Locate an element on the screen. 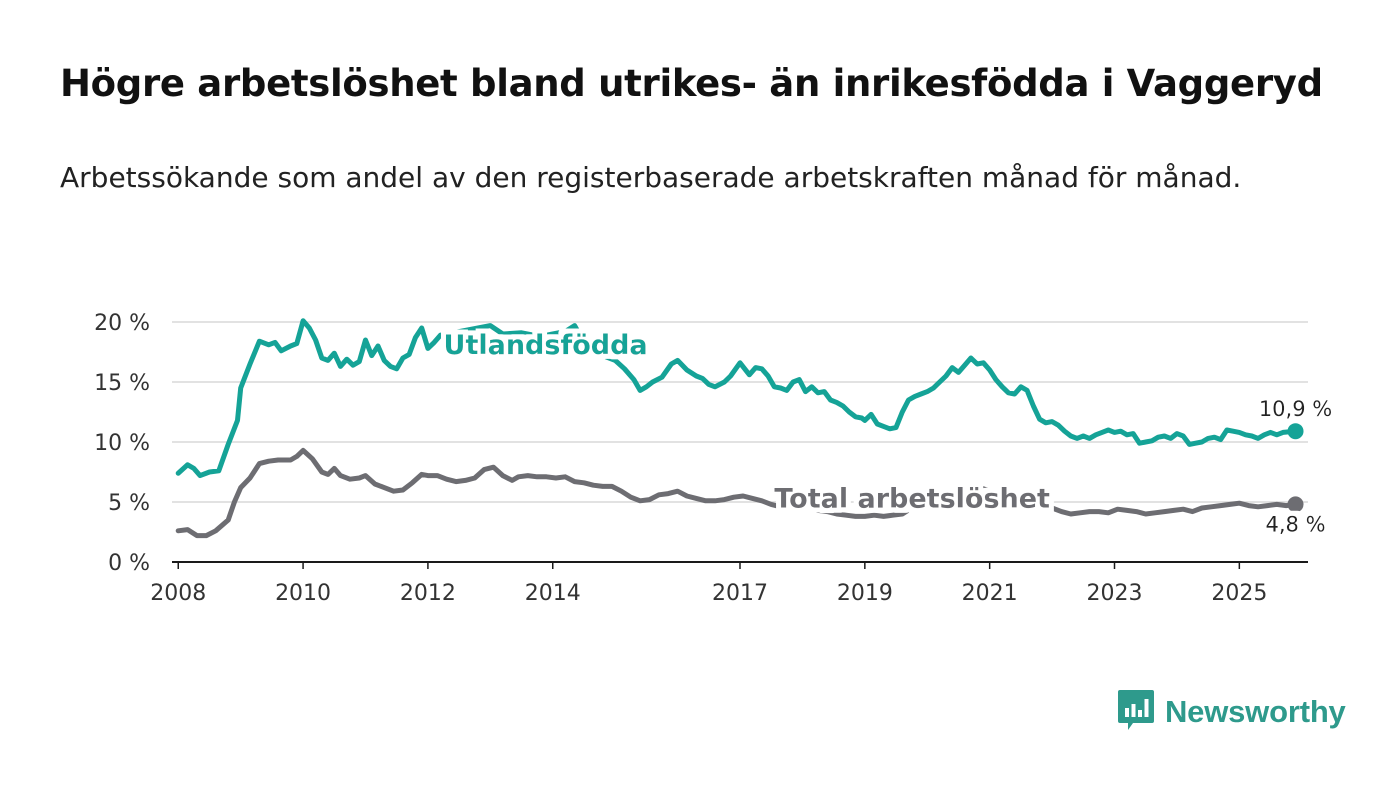 The image size is (1400, 794). y-tick-label: 10 % is located at coordinates (122, 443).